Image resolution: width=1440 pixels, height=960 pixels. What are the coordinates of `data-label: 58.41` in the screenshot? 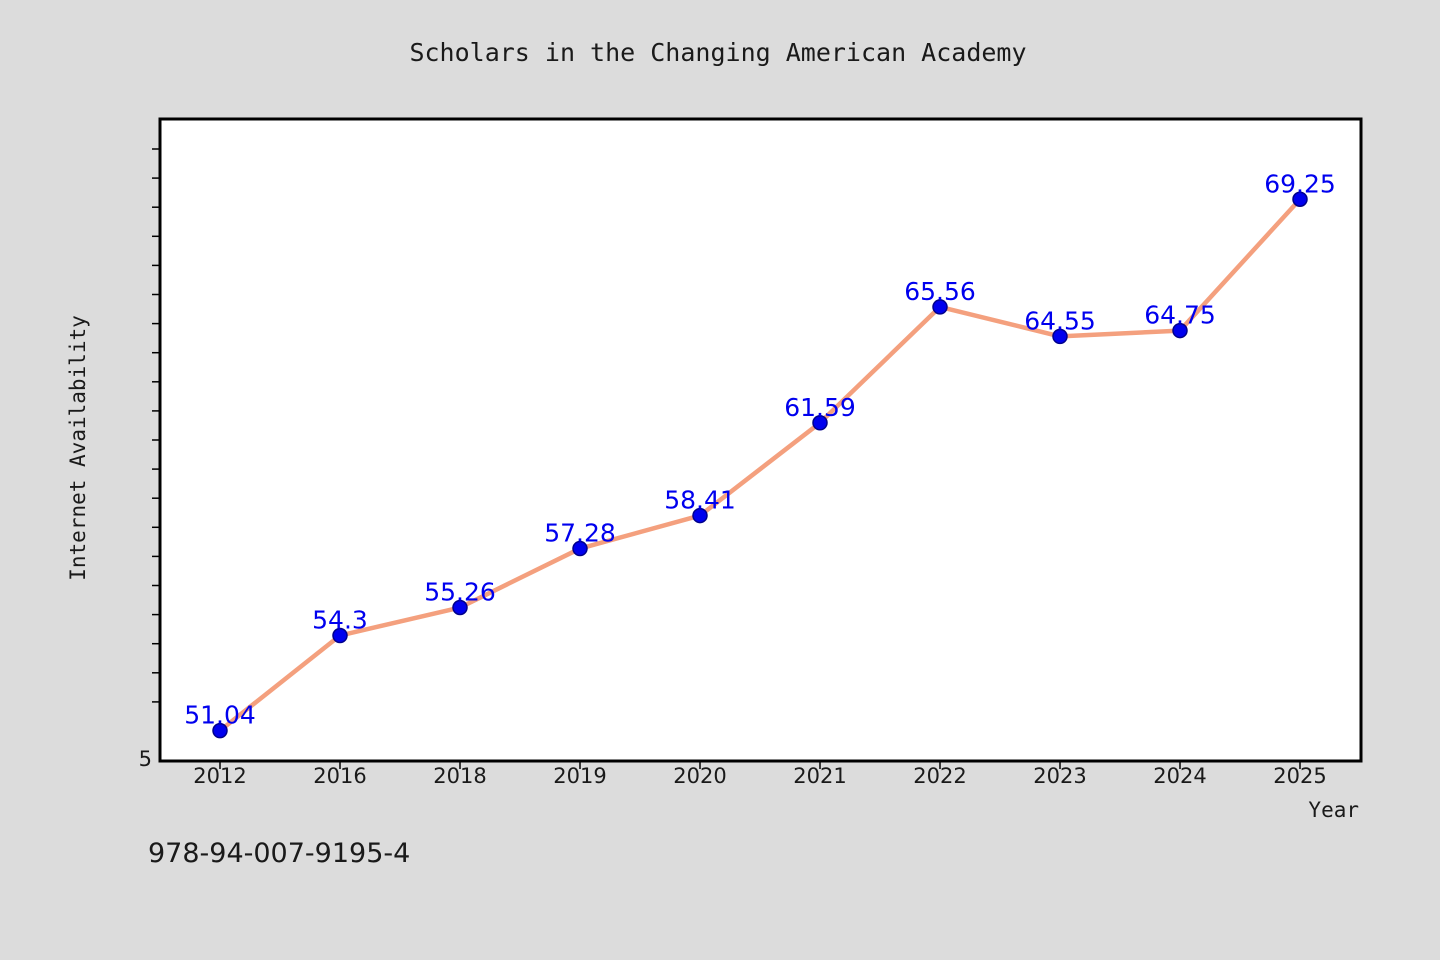 It's located at (700, 500).